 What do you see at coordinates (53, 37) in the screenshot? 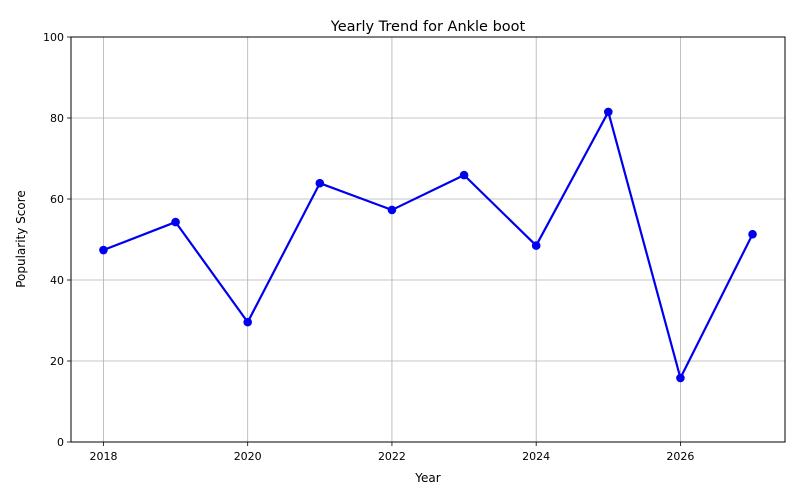
I see `y-tick-label: 100` at bounding box center [53, 37].